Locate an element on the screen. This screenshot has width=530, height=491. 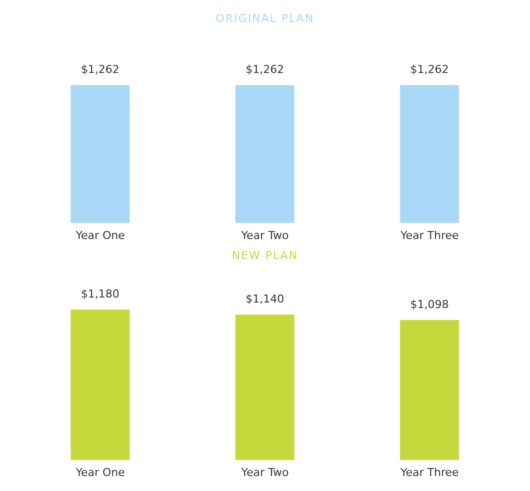
data-label: $1,098 is located at coordinates (429, 305).